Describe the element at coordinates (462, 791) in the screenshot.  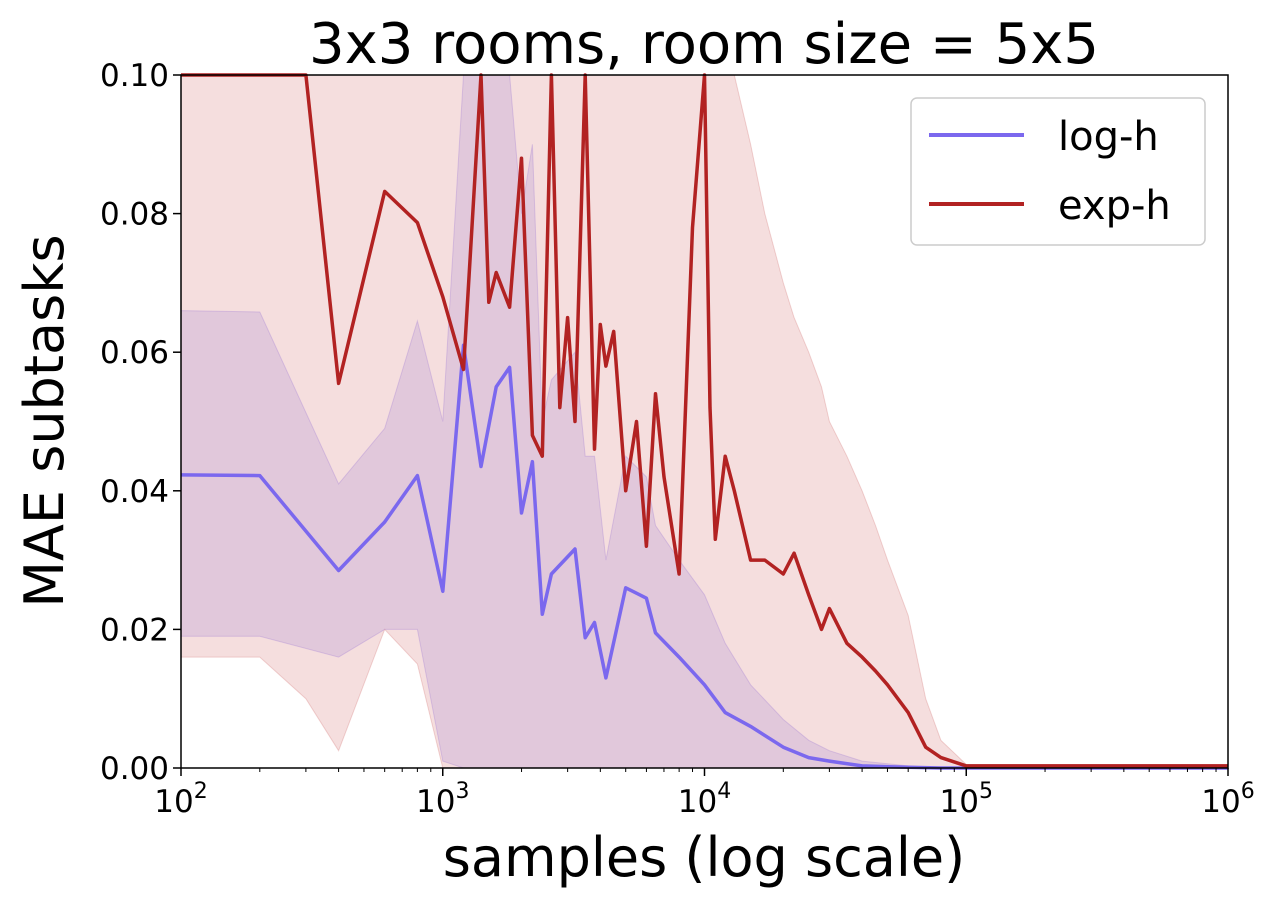
I see `x-tick-exponent: 3` at that location.